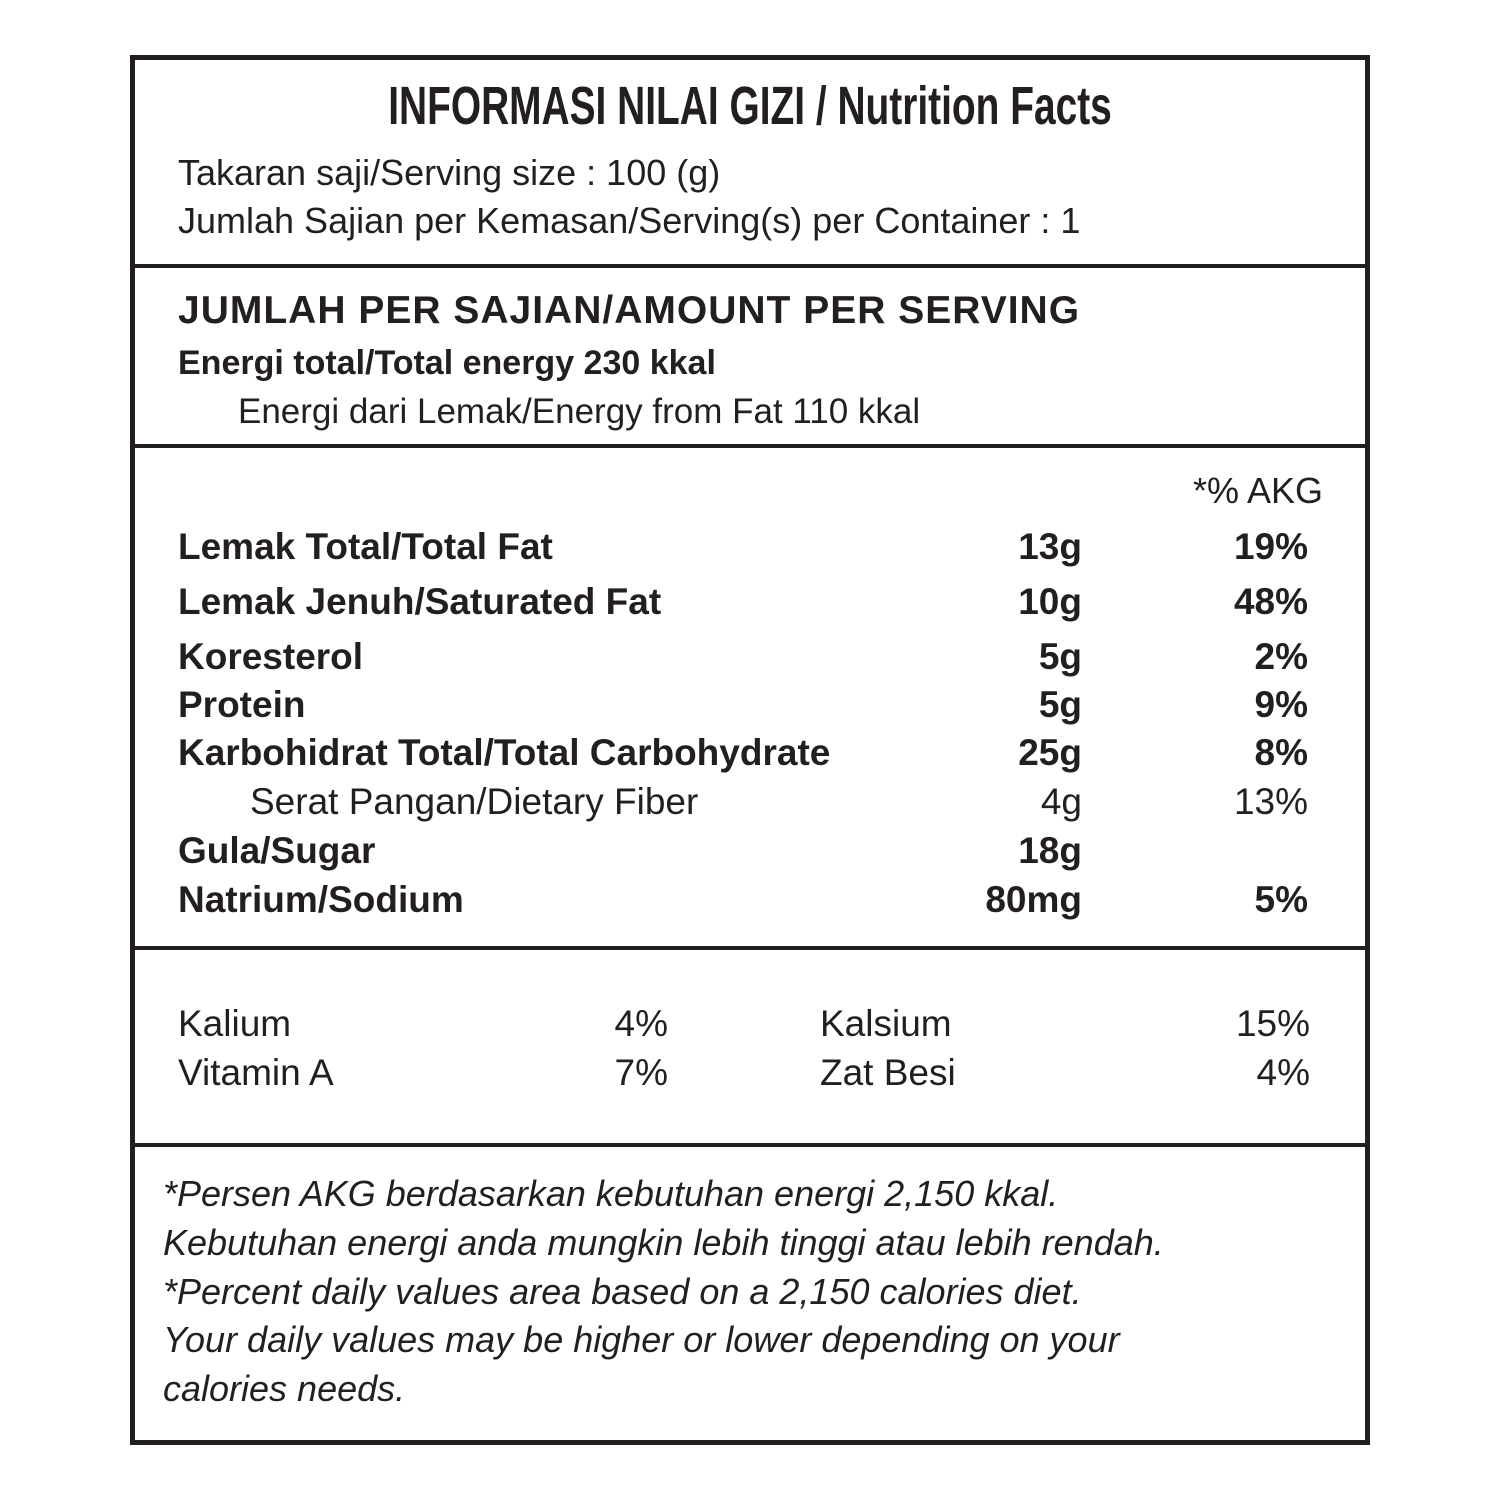  I want to click on serving-size: Takaran saji/Serving size : 100 (g), so click(449, 172).